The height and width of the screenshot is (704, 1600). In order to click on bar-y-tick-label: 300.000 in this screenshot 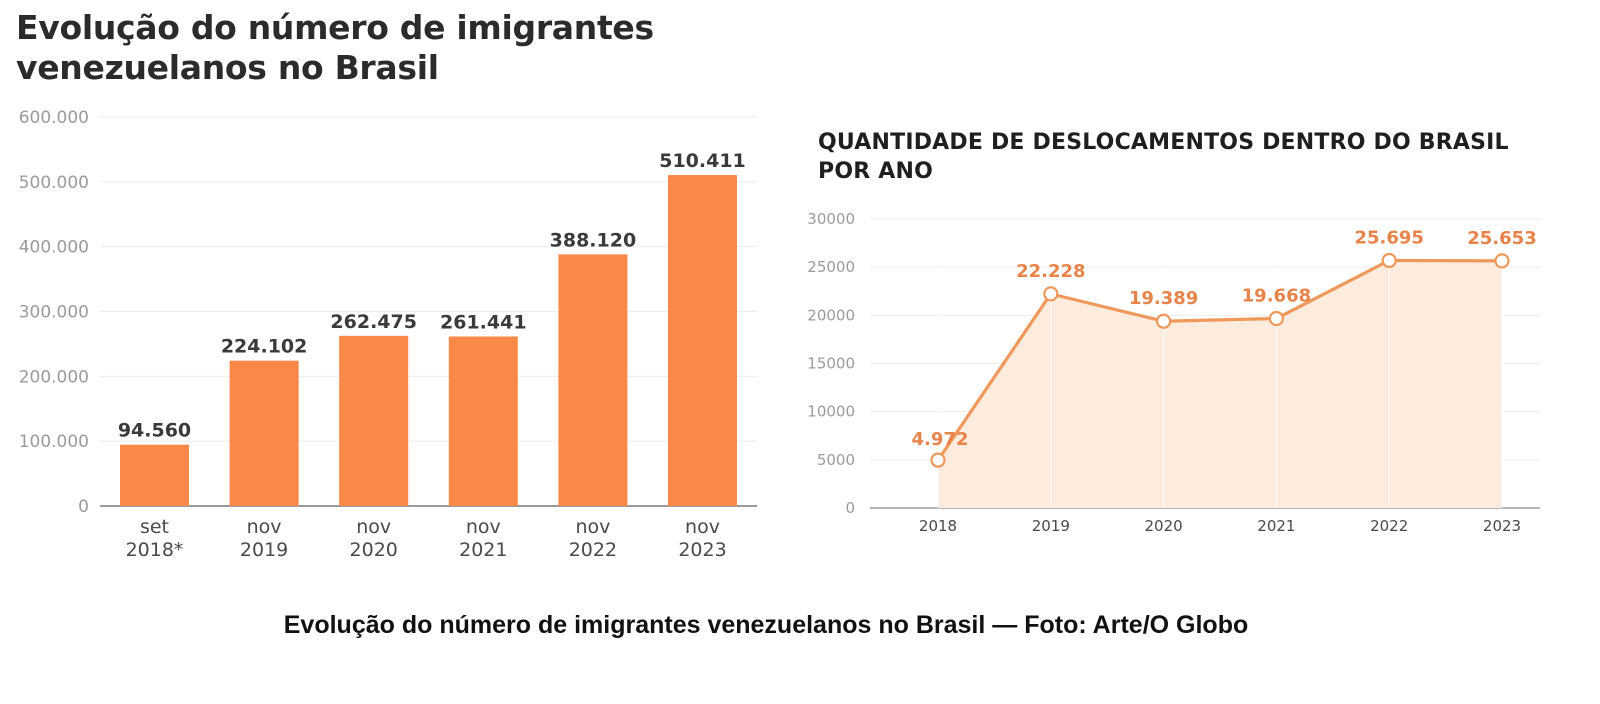, I will do `click(54, 313)`.